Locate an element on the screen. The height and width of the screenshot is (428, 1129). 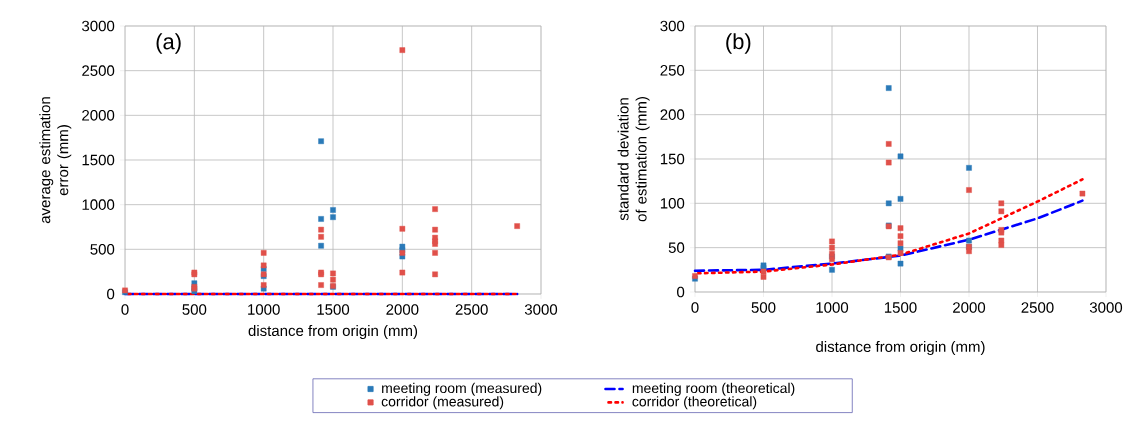
y-tick-label: 250 is located at coordinates (672, 70).